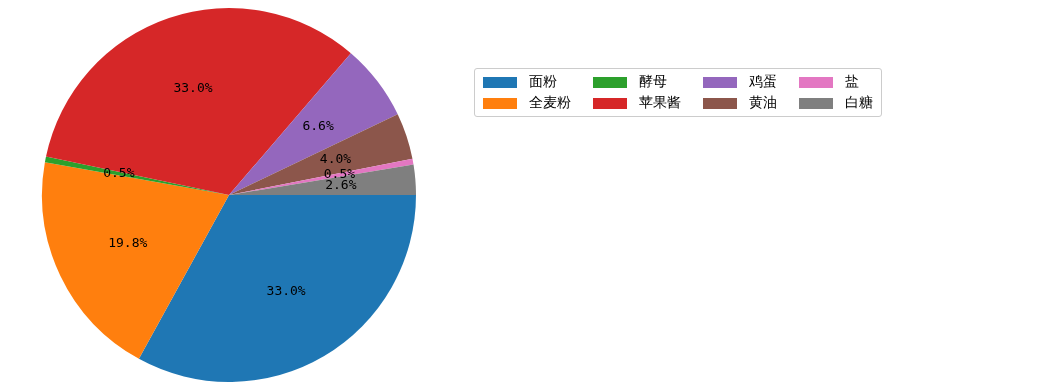  What do you see at coordinates (543, 82) in the screenshot?
I see `legend-label: 面粉` at bounding box center [543, 82].